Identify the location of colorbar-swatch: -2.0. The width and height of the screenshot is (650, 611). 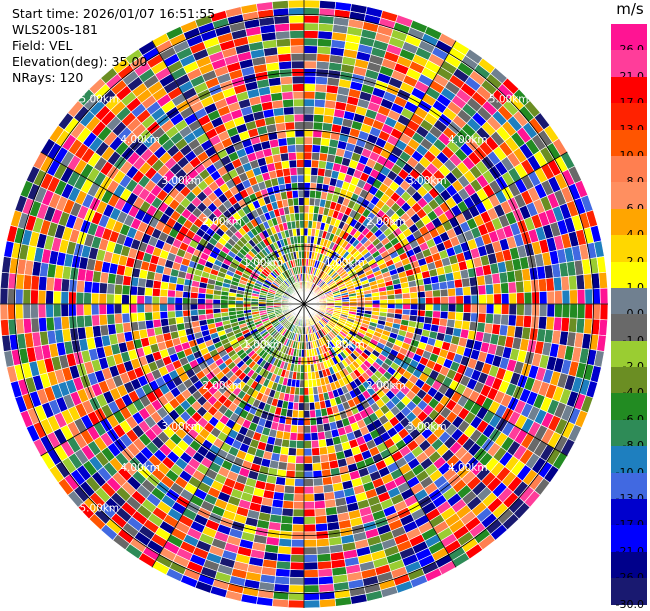
(629, 354).